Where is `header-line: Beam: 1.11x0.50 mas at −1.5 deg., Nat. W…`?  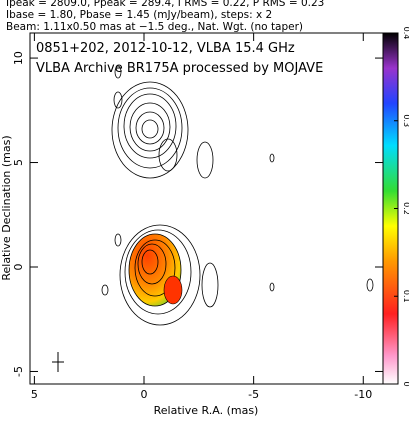
header-line: Beam: 1.11x0.50 mas at −1.5 deg., Nat. W… is located at coordinates (154, 27).